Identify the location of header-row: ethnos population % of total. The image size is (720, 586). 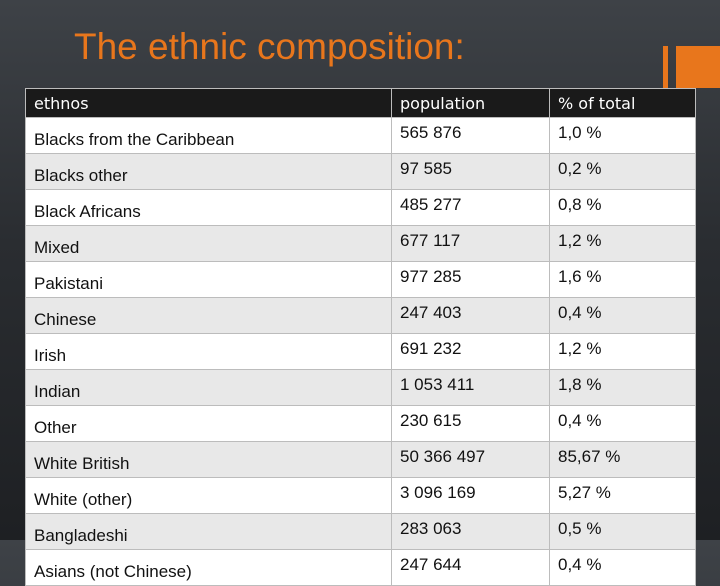
(360, 103).